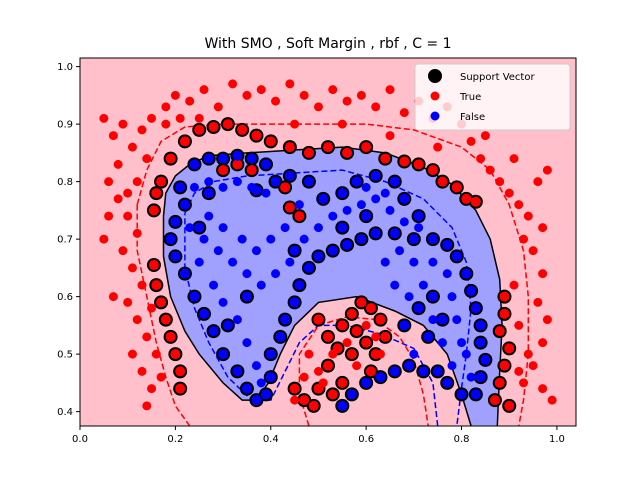 Image resolution: width=640 pixels, height=480 pixels. Describe the element at coordinates (492, 97) in the screenshot. I see `legend: Support Vector True False` at that location.